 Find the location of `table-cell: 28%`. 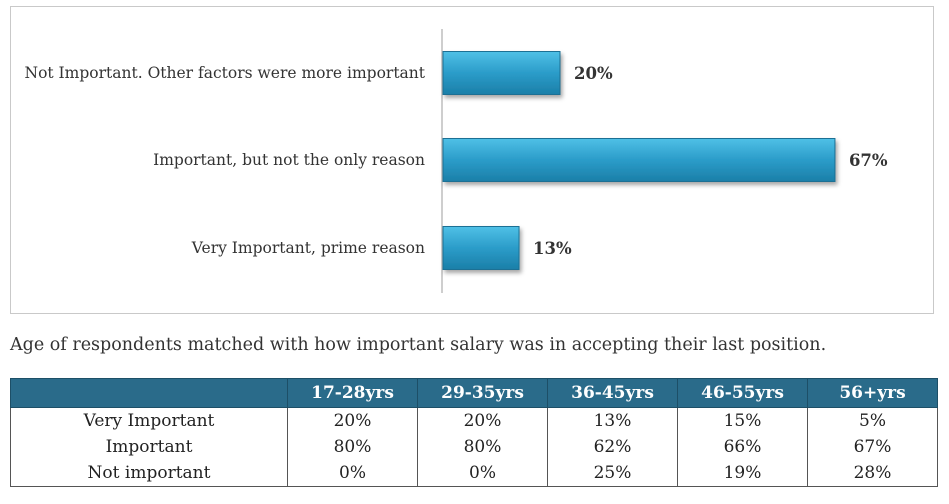

table-cell: 28% is located at coordinates (872, 473).